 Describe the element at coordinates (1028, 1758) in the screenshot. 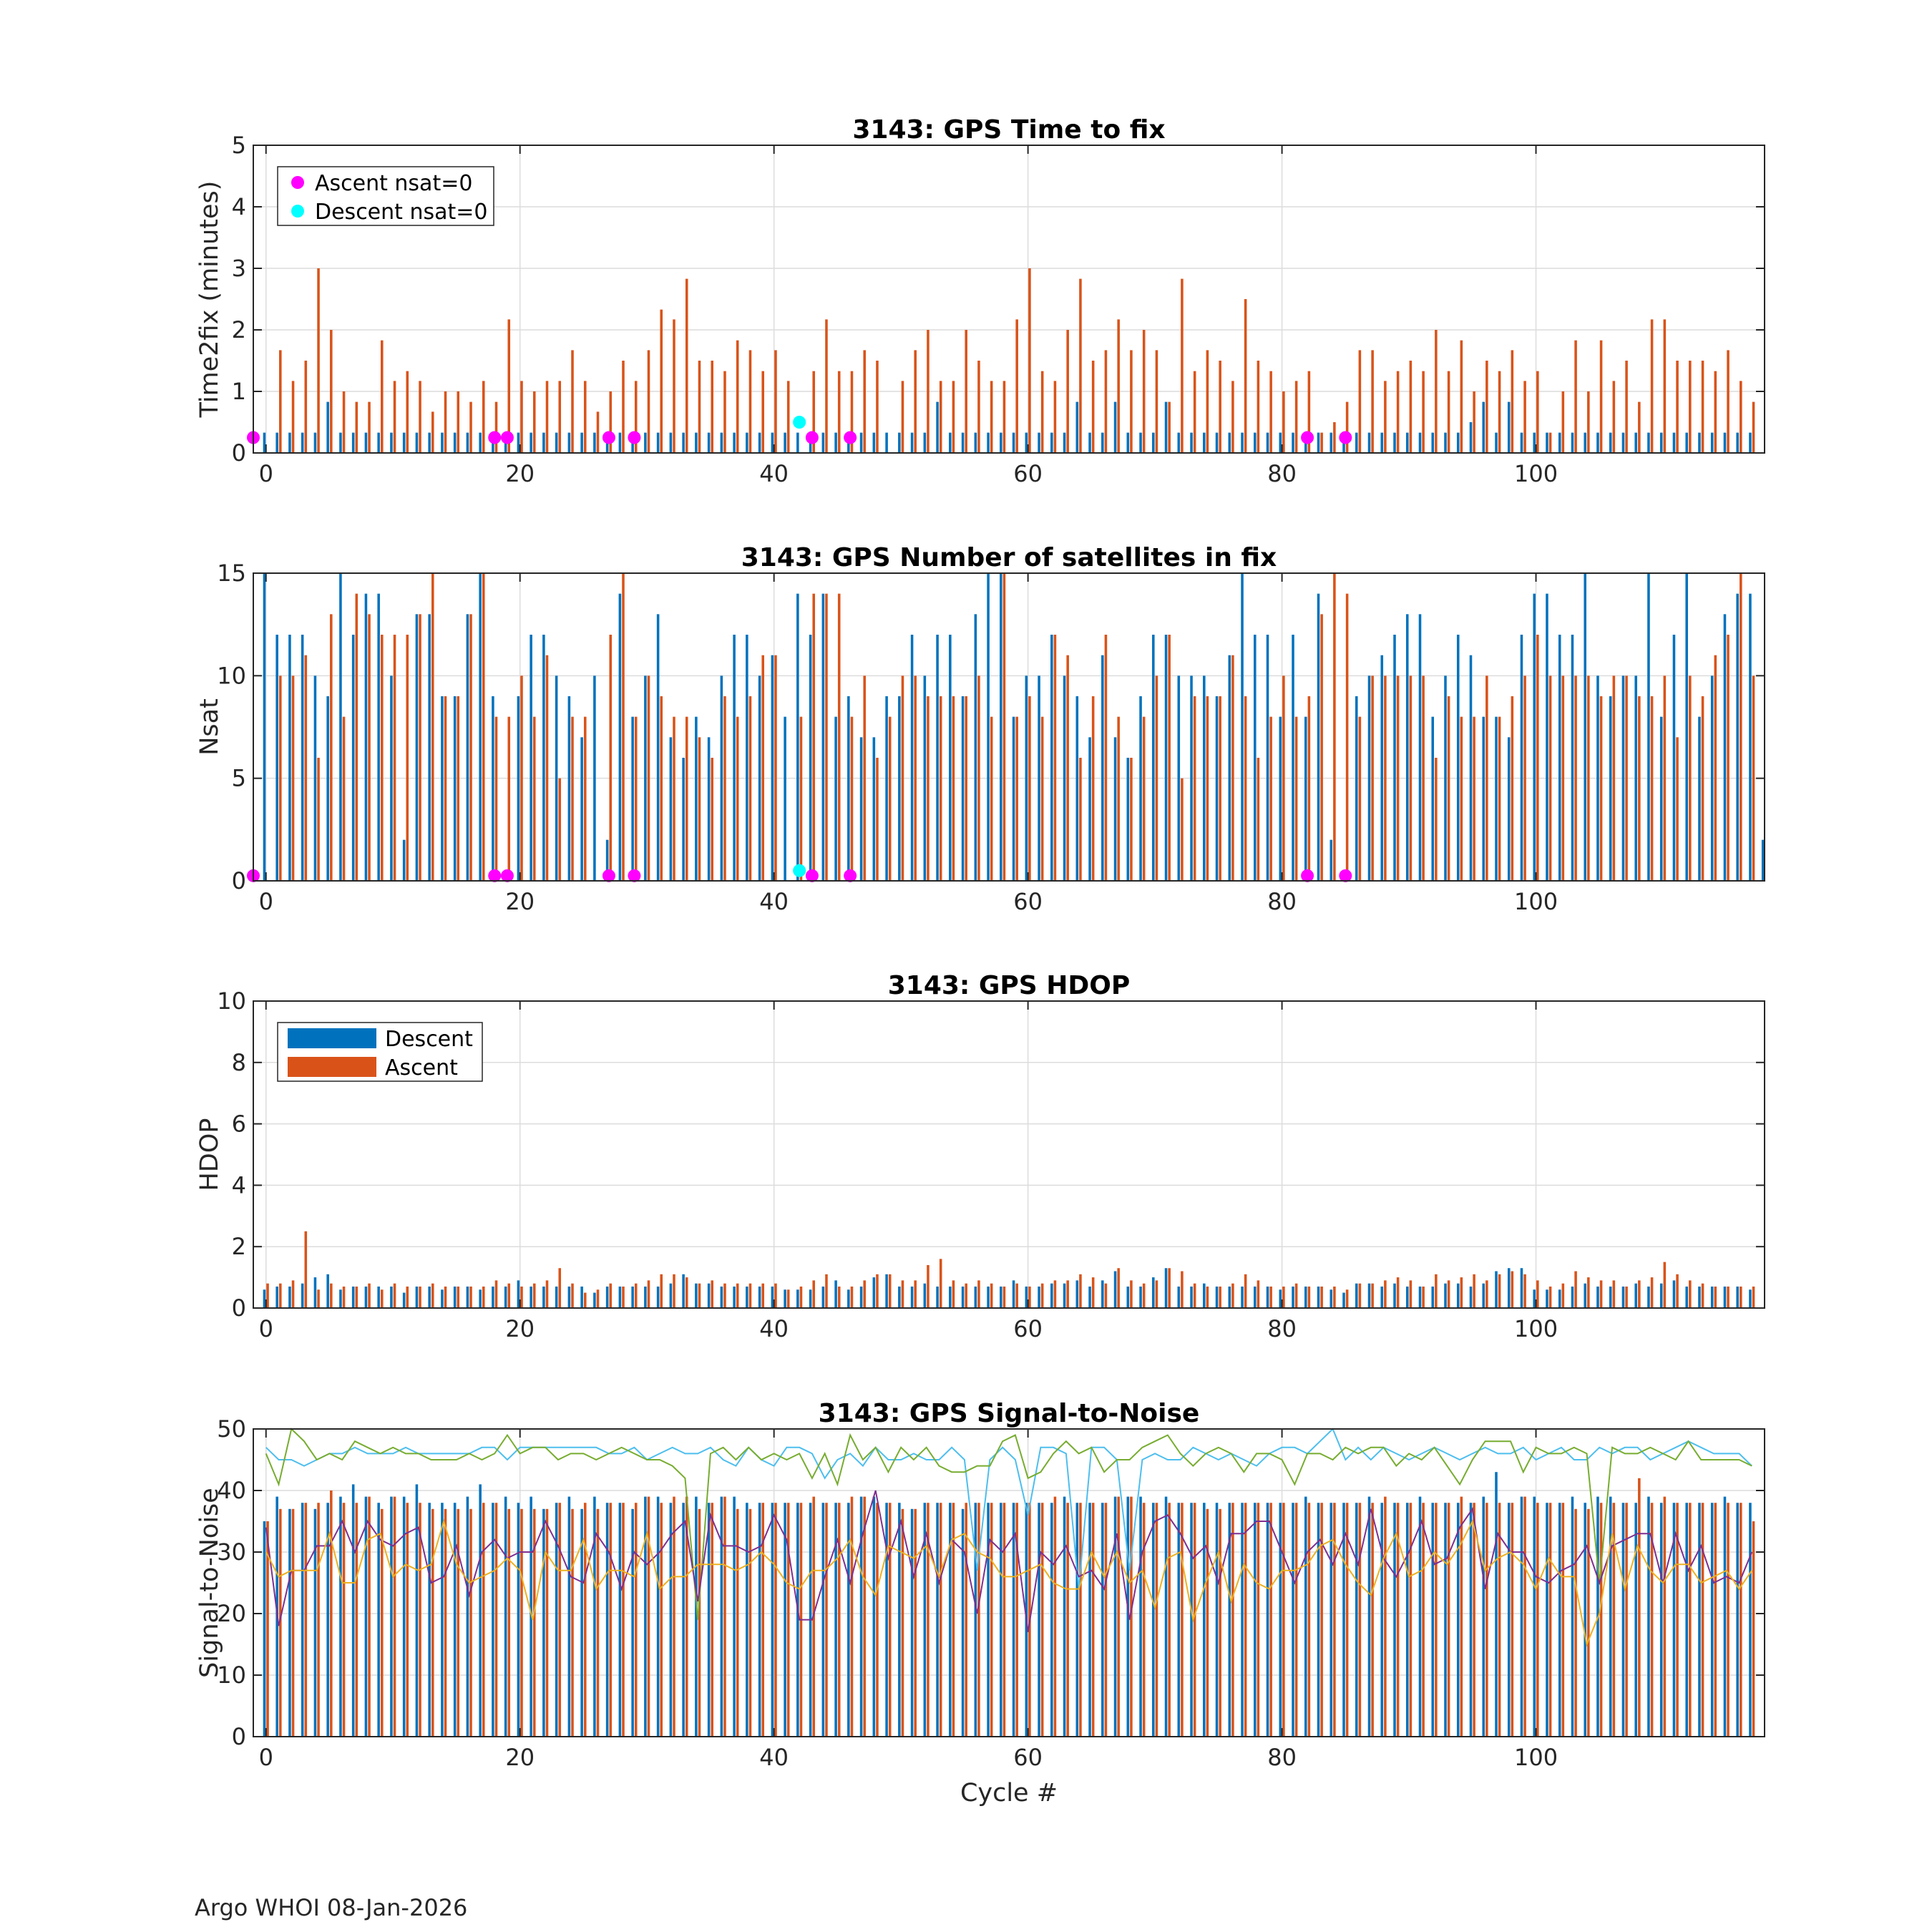

I see `x-tick-label: 60` at that location.